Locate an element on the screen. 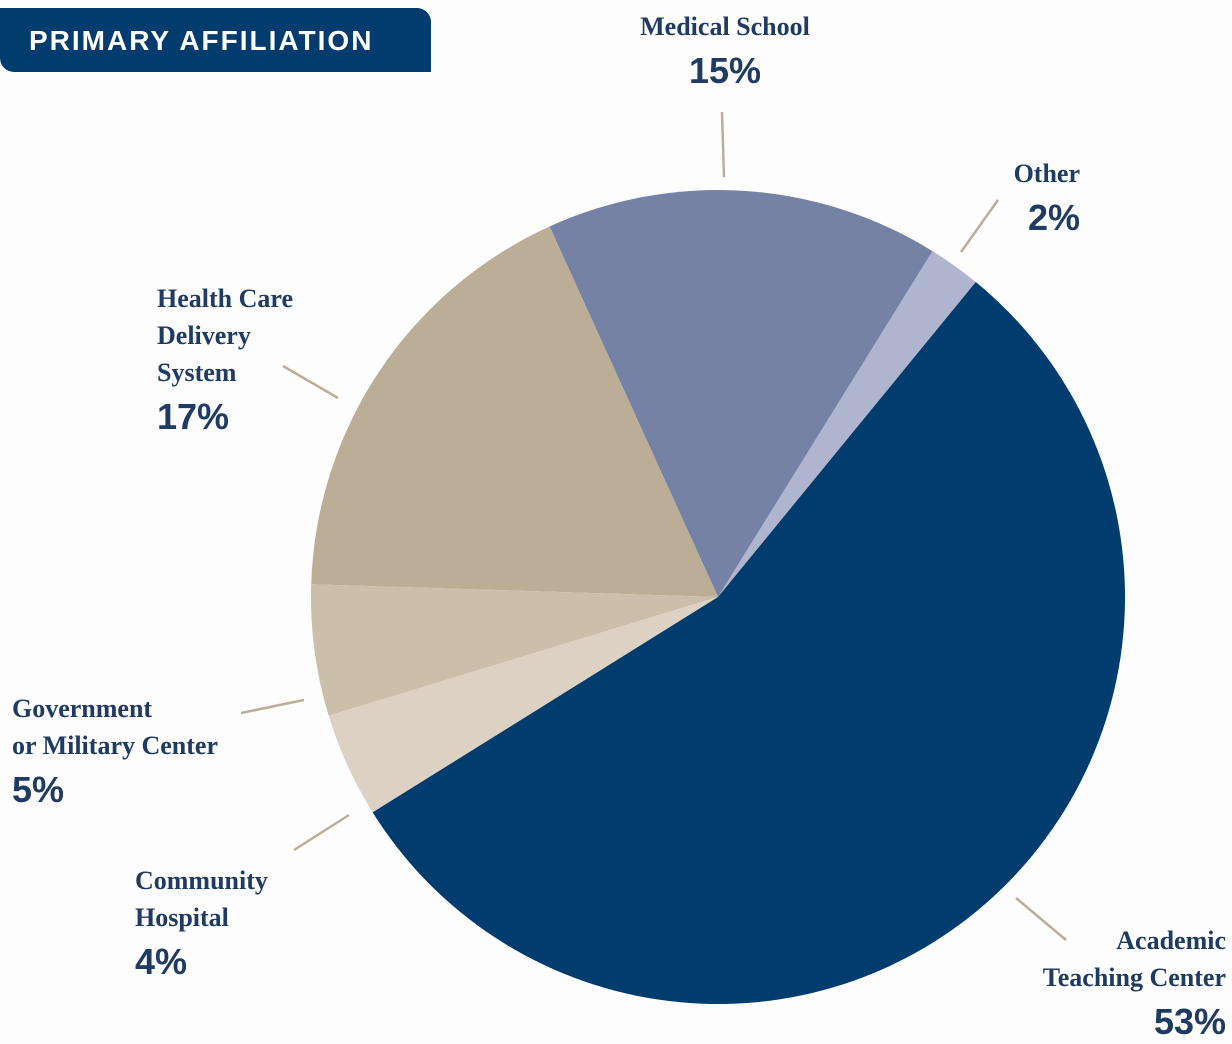 This screenshot has width=1232, height=1044. slice-label: Health Care Delivery System 17% is located at coordinates (225, 359).